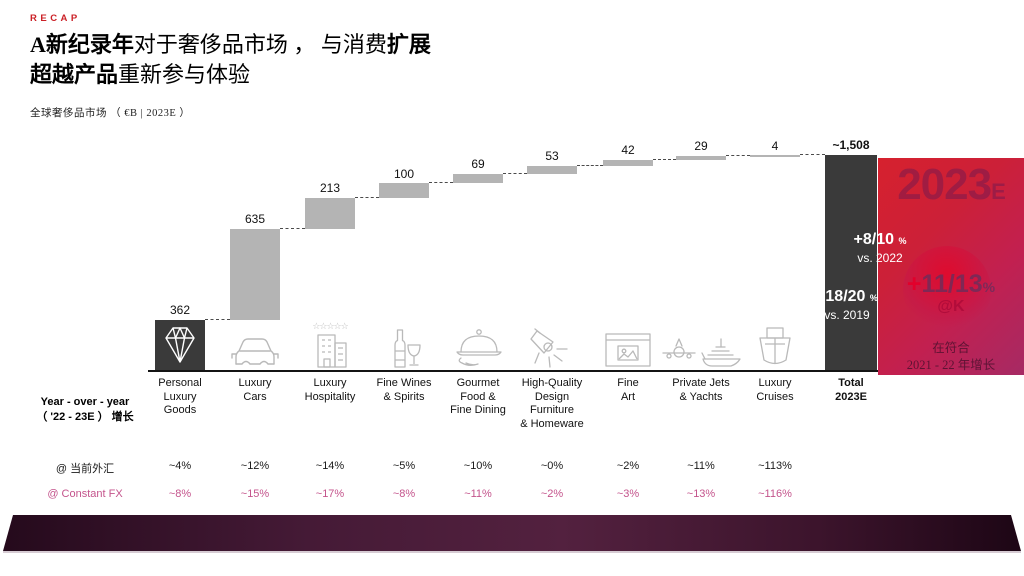 The height and width of the screenshot is (576, 1024). What do you see at coordinates (255, 466) in the screenshot?
I see `growth-value: ~12%` at bounding box center [255, 466].